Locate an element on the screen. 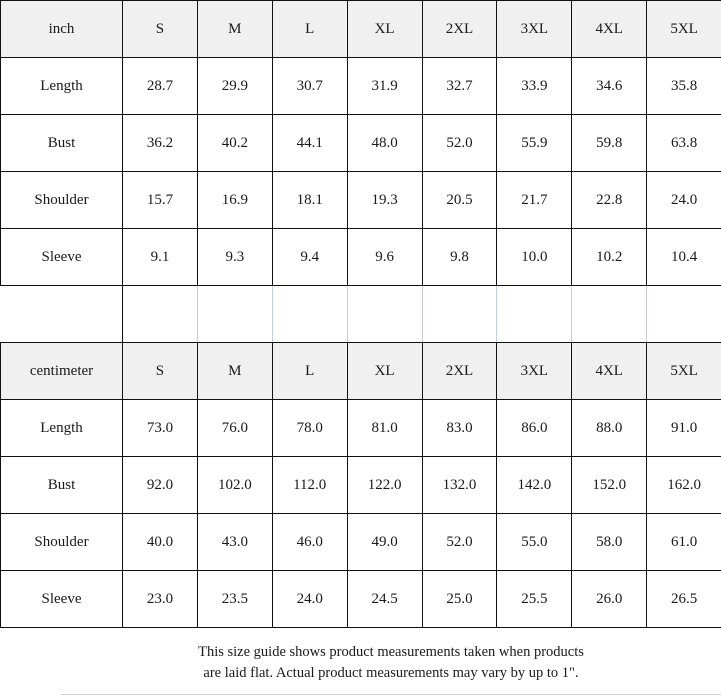 The height and width of the screenshot is (695, 721). inch-bust-s: 36.2 is located at coordinates (160, 143).